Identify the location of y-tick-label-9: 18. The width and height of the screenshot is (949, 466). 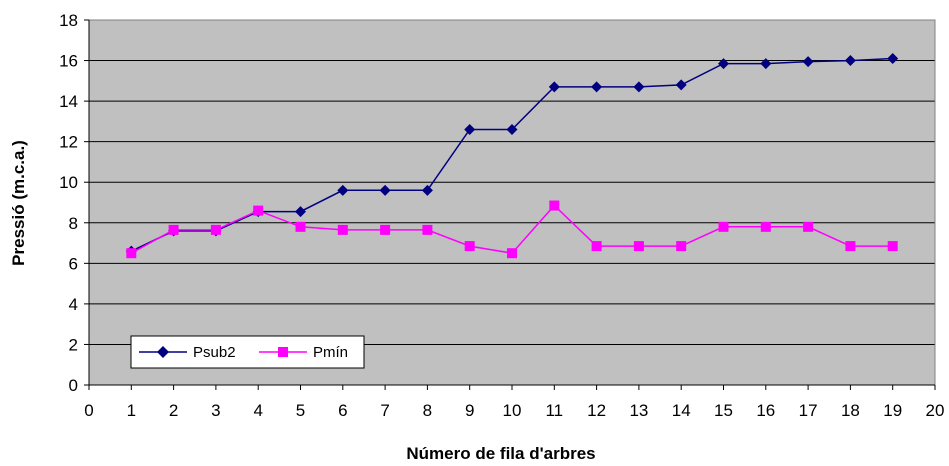
(68, 20).